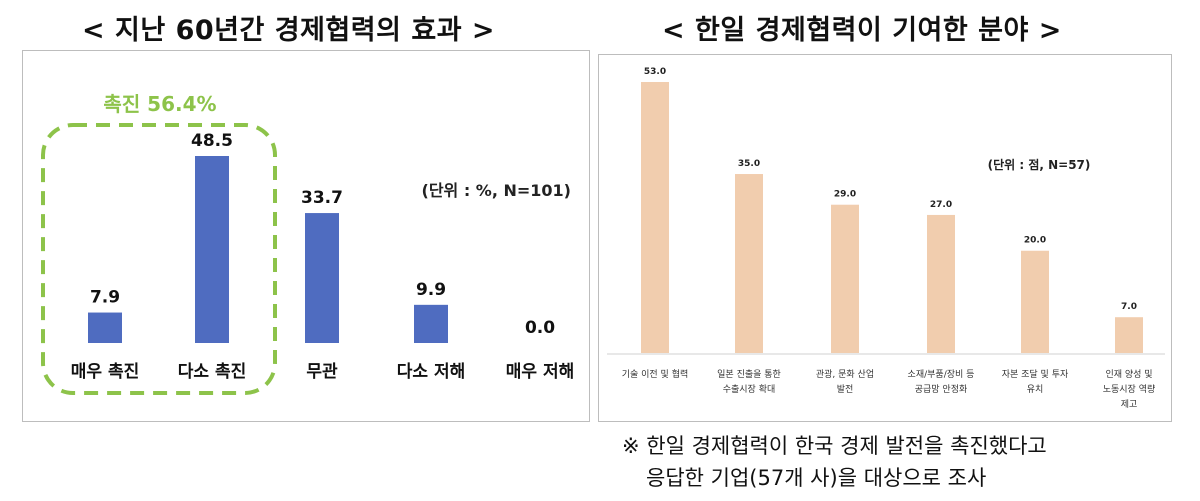  I want to click on category-label-4: 다소 저해, so click(431, 372).